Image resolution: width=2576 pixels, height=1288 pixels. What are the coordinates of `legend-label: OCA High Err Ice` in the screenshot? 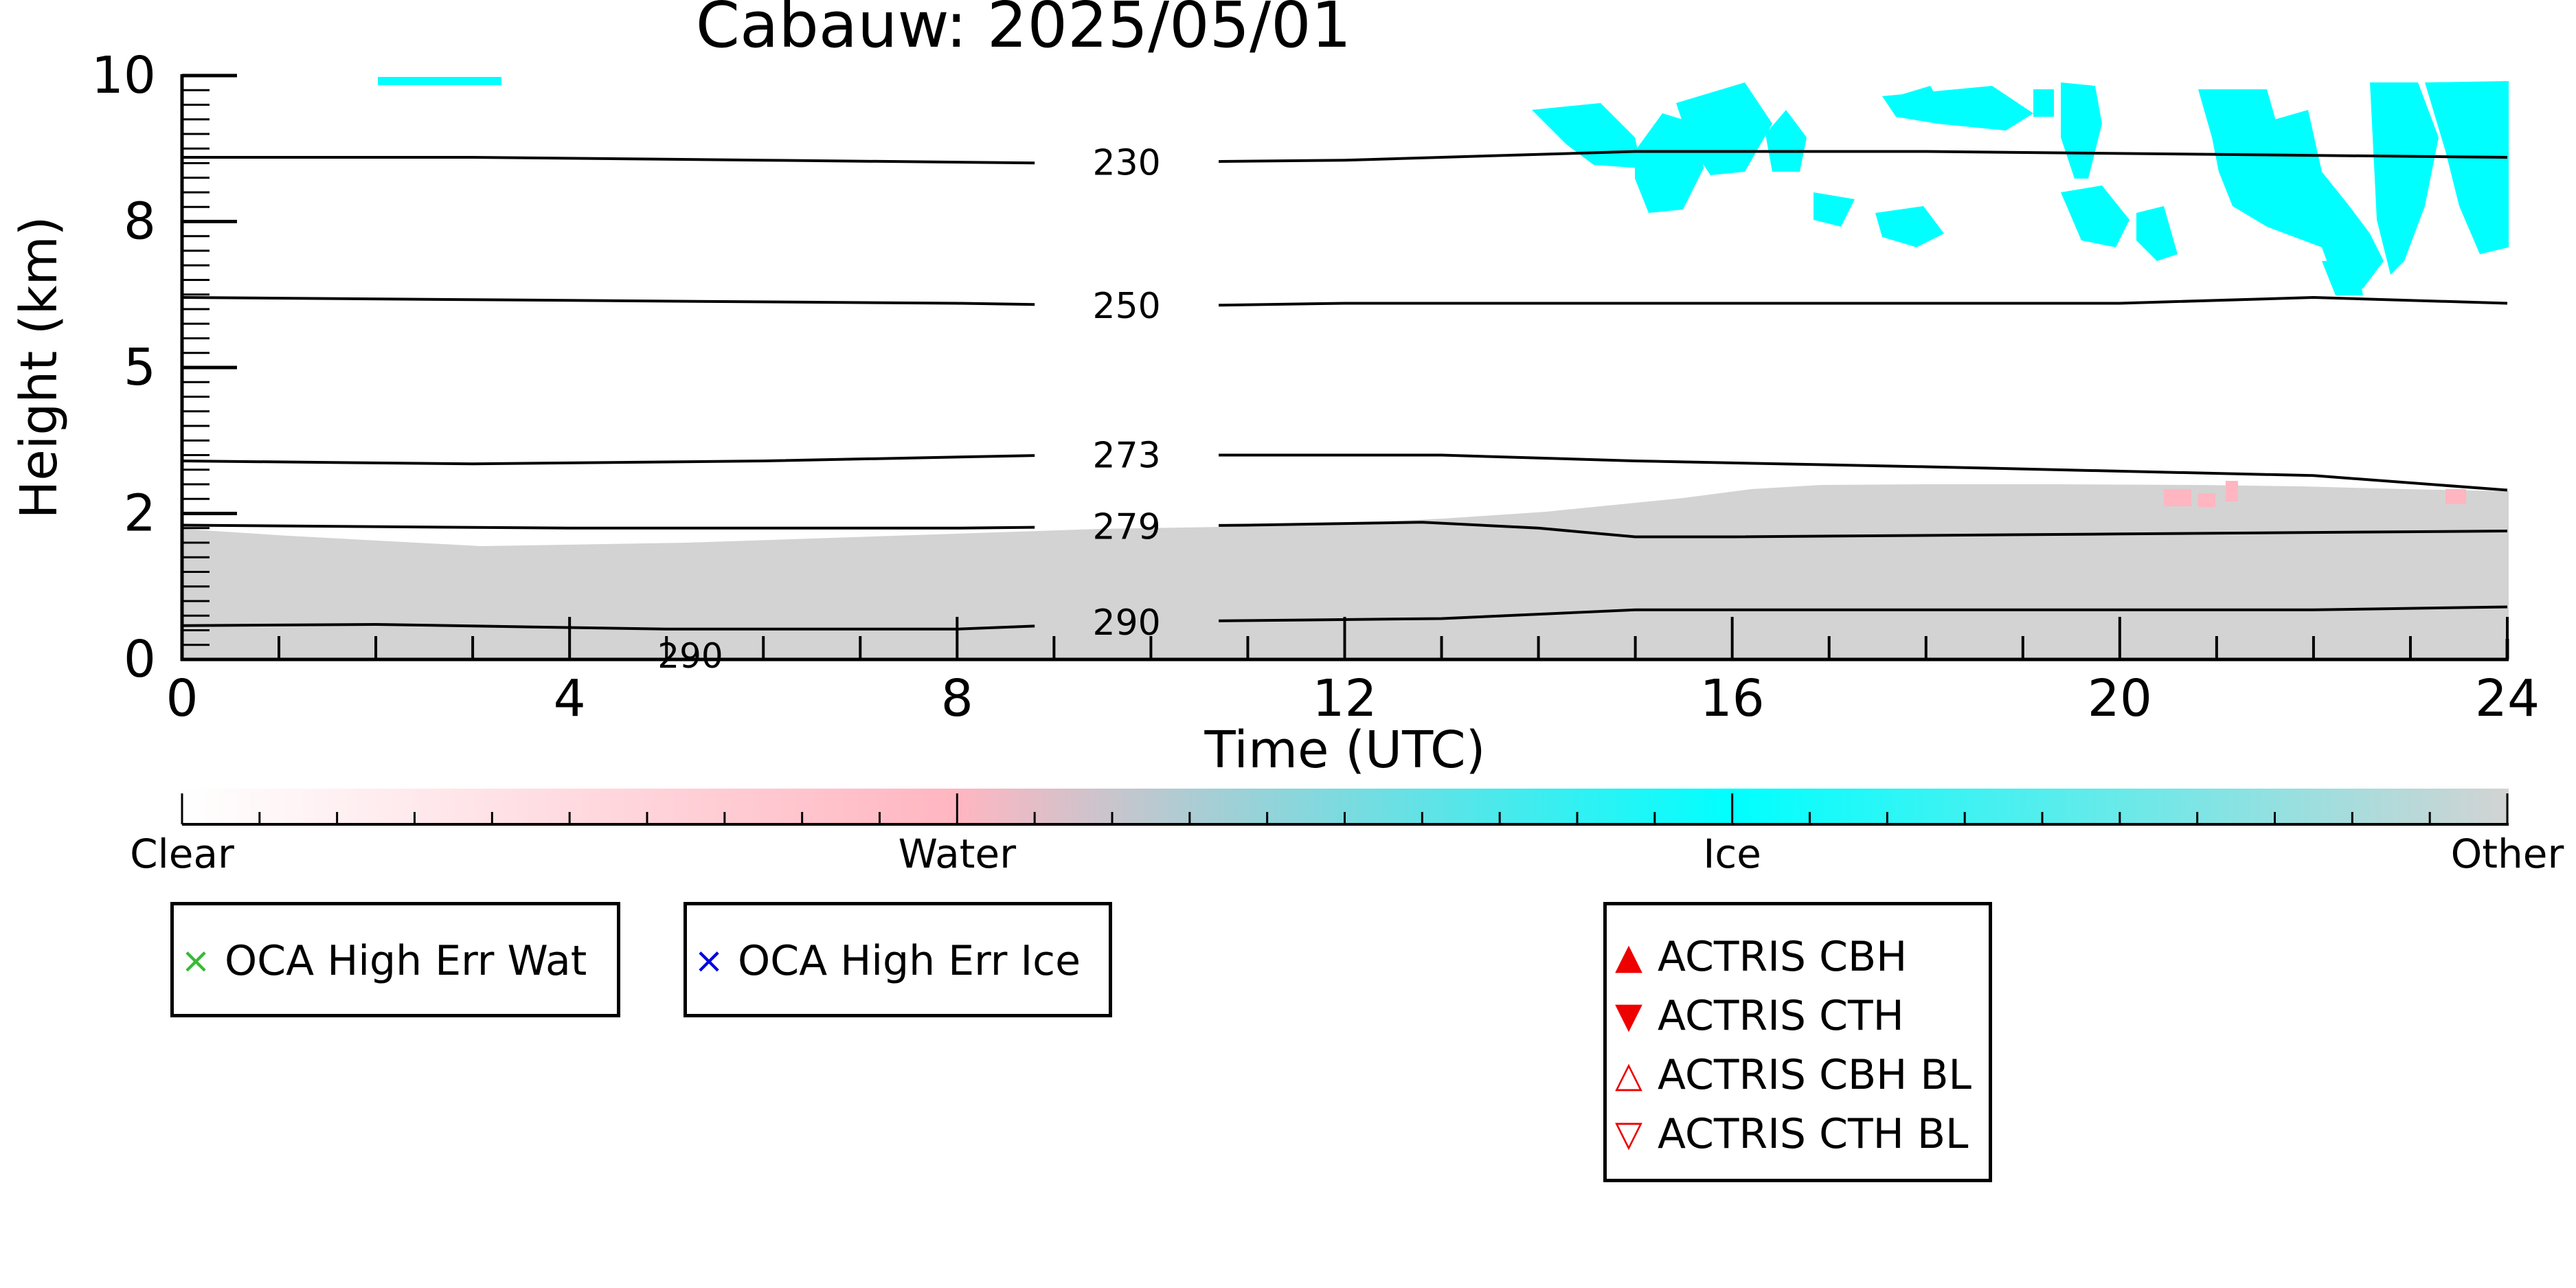 It's located at (909, 961).